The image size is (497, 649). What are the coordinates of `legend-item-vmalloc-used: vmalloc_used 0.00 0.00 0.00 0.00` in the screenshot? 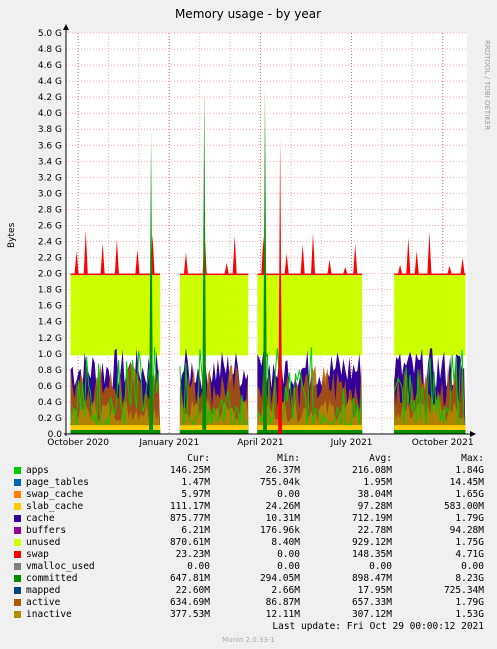 It's located at (248, 567).